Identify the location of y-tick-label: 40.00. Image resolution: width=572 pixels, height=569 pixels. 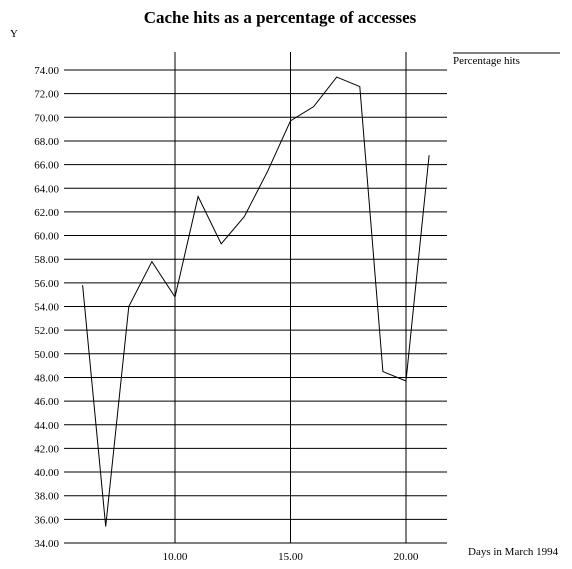
(46, 473).